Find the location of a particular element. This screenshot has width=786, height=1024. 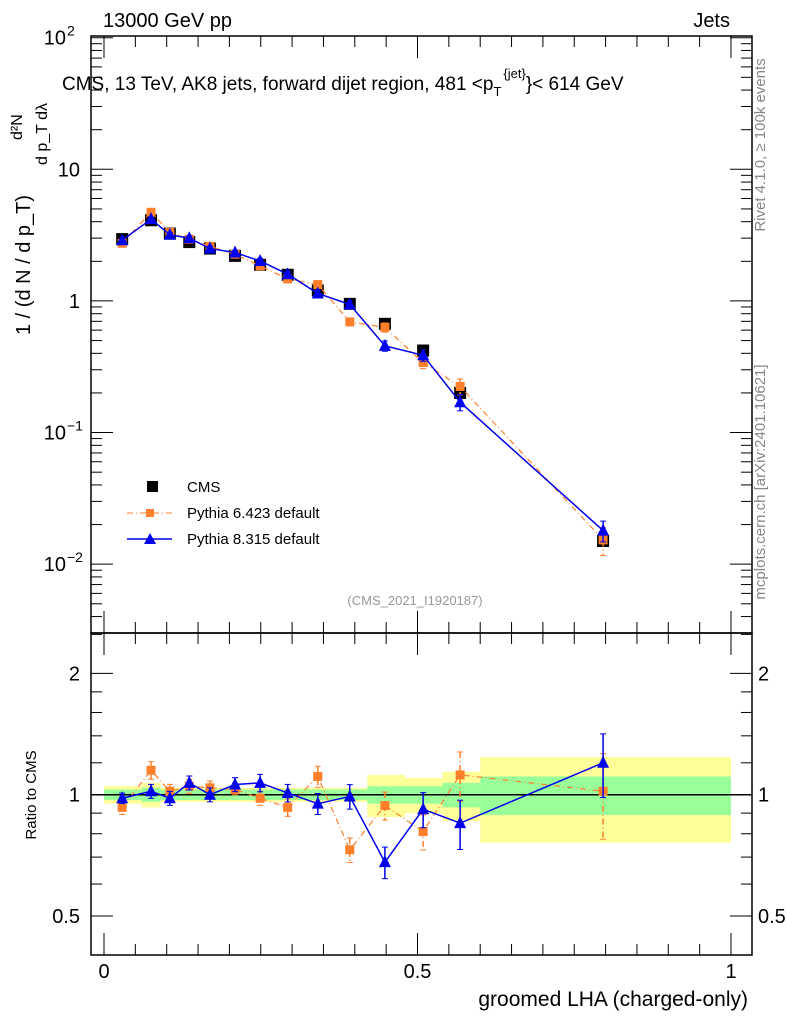

legend-label-pythia8: Pythia 8.315 default is located at coordinates (253, 539).